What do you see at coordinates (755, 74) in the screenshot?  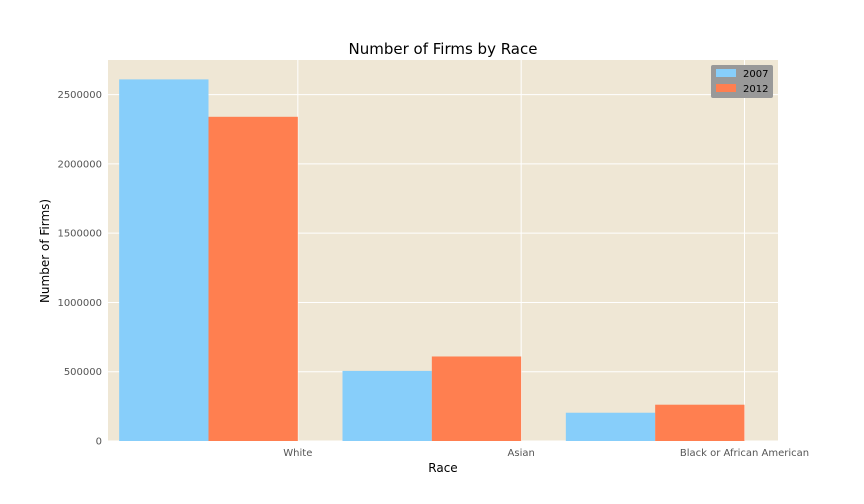 I see `legend-label-2007: 2007` at bounding box center [755, 74].